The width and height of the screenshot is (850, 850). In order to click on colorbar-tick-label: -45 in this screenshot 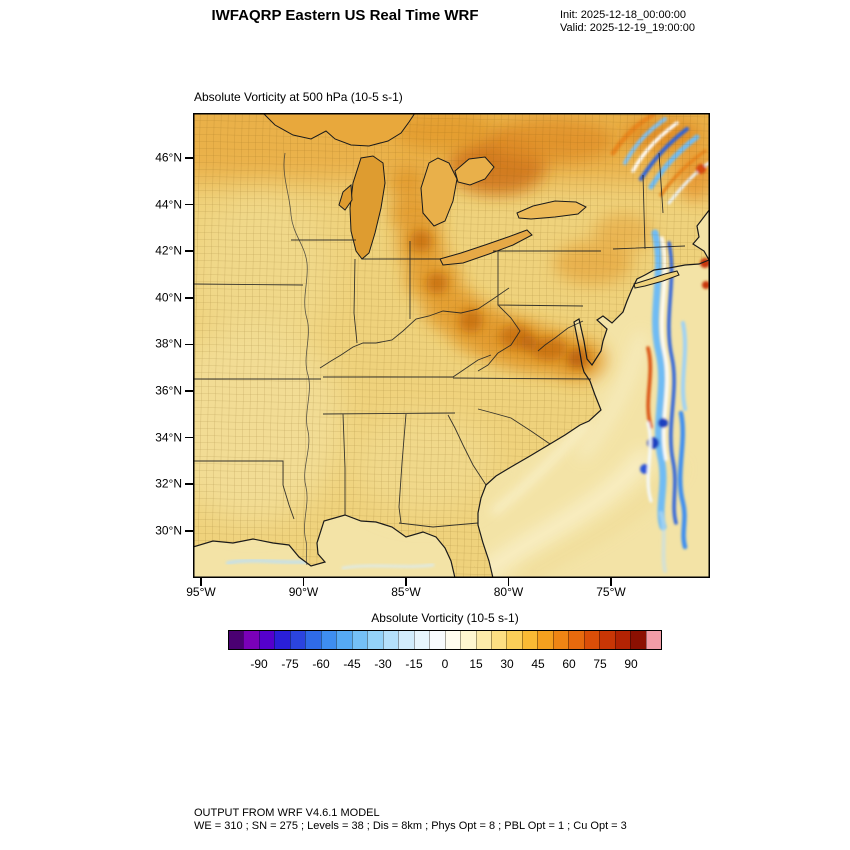, I will do `click(352, 664)`.